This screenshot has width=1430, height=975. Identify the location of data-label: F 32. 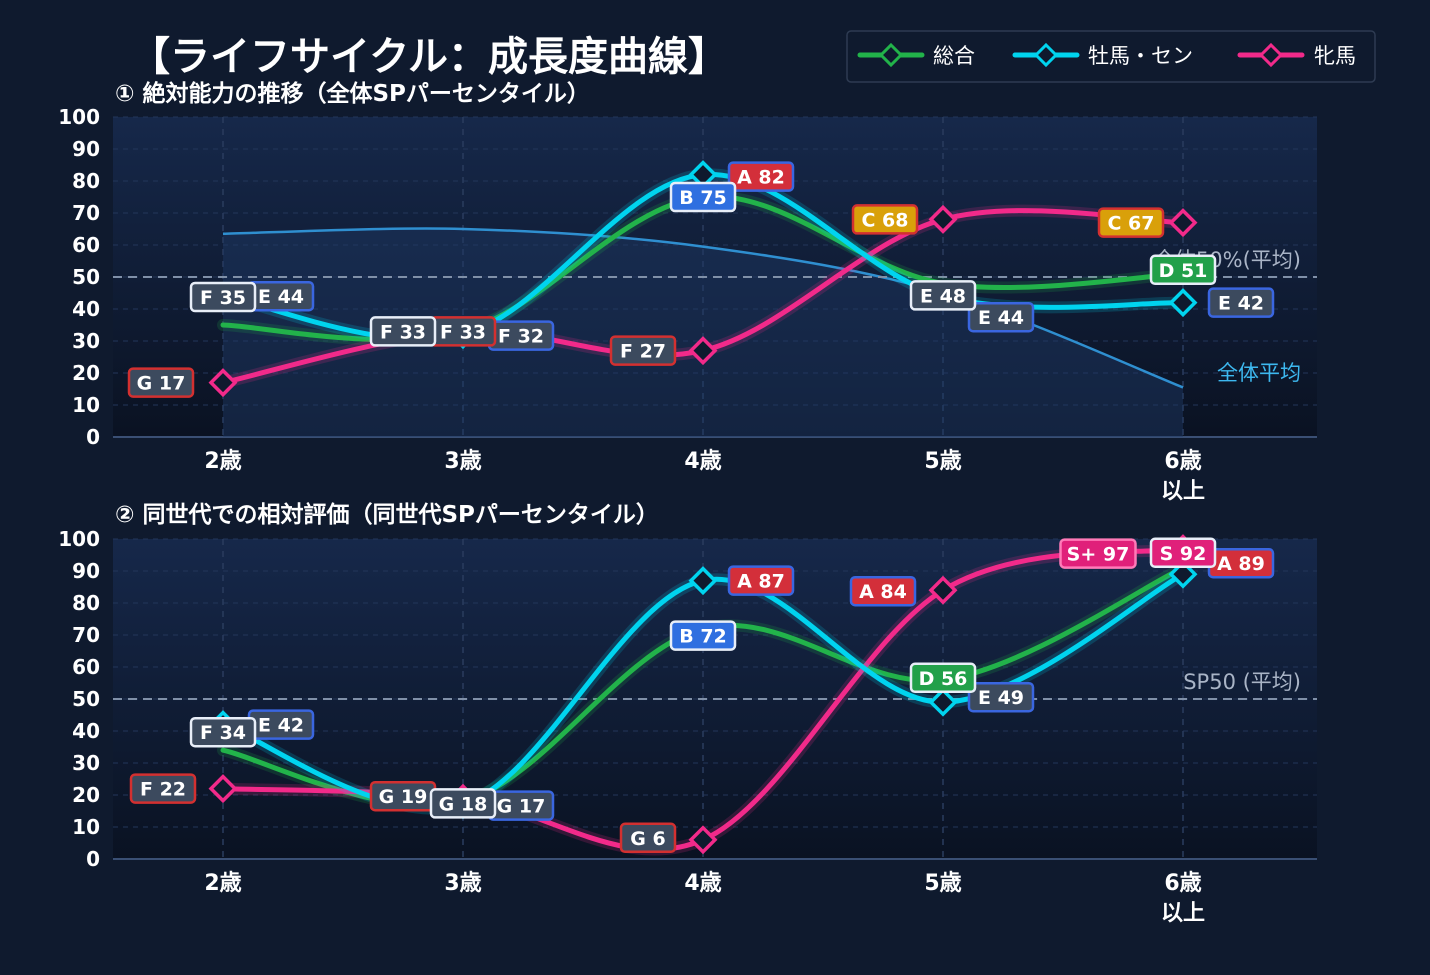
(521, 337).